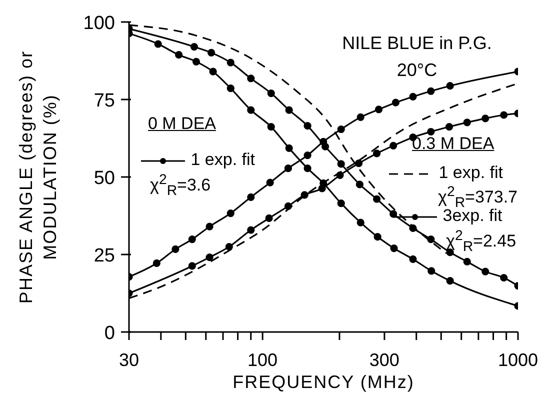 The width and height of the screenshot is (546, 407). Describe the element at coordinates (384, 360) in the screenshot. I see `x-tick-label: 300` at that location.